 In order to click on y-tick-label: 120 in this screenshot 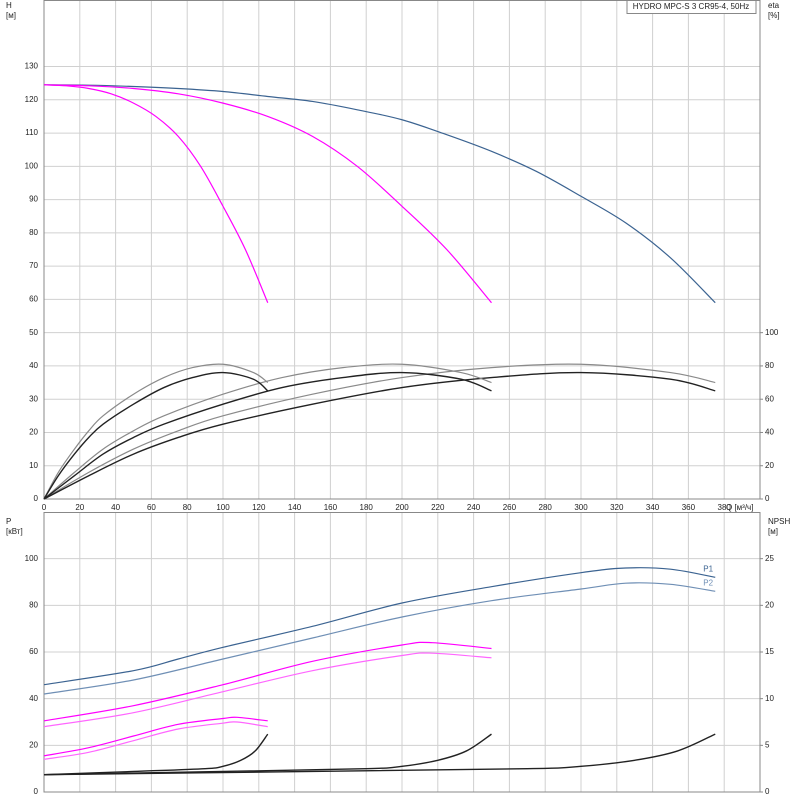, I will do `click(32, 99)`.